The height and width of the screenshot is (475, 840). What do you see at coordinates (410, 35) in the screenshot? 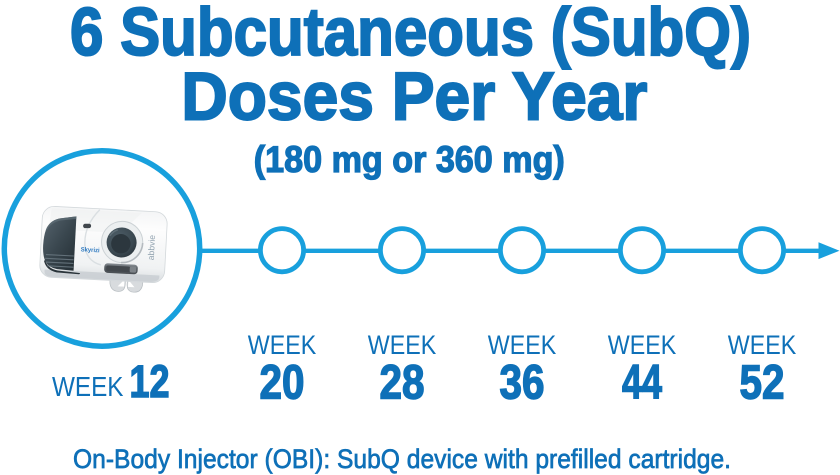
I see `svg-text: 6 Subcutaneous (SubQ)` at bounding box center [410, 35].